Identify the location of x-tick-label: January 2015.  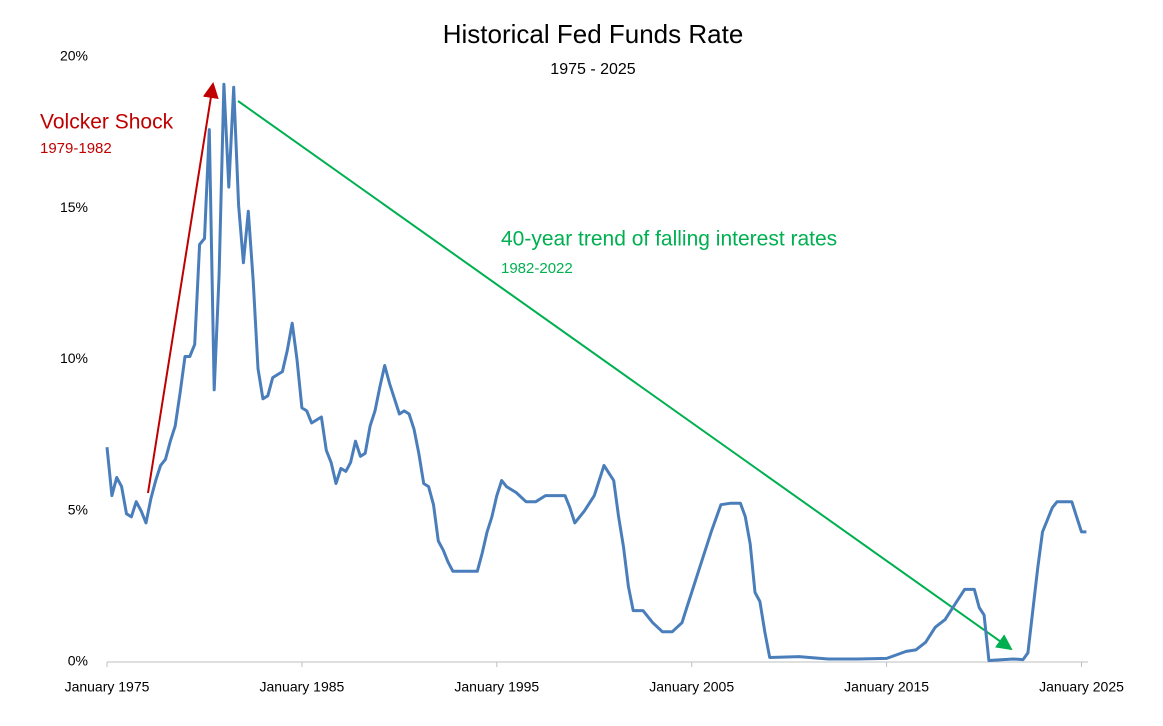
(886, 687).